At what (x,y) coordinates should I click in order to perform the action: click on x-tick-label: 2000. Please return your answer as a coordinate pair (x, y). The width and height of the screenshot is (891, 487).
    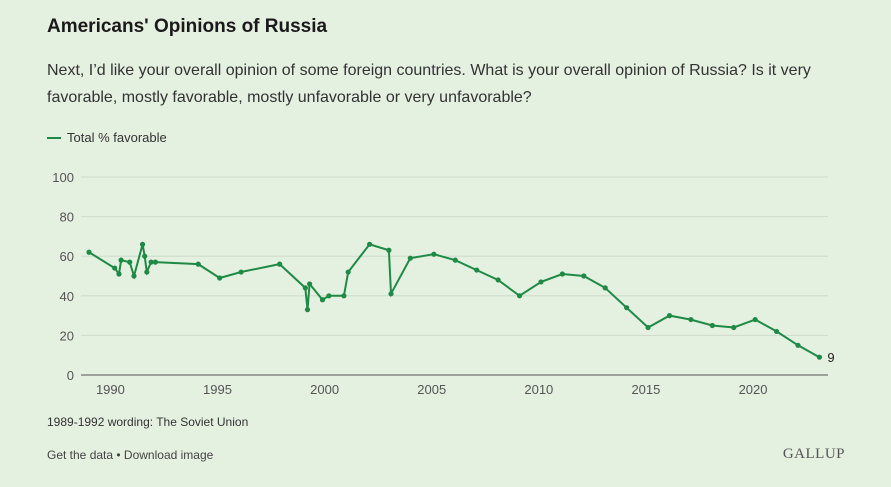
    Looking at the image, I should click on (324, 389).